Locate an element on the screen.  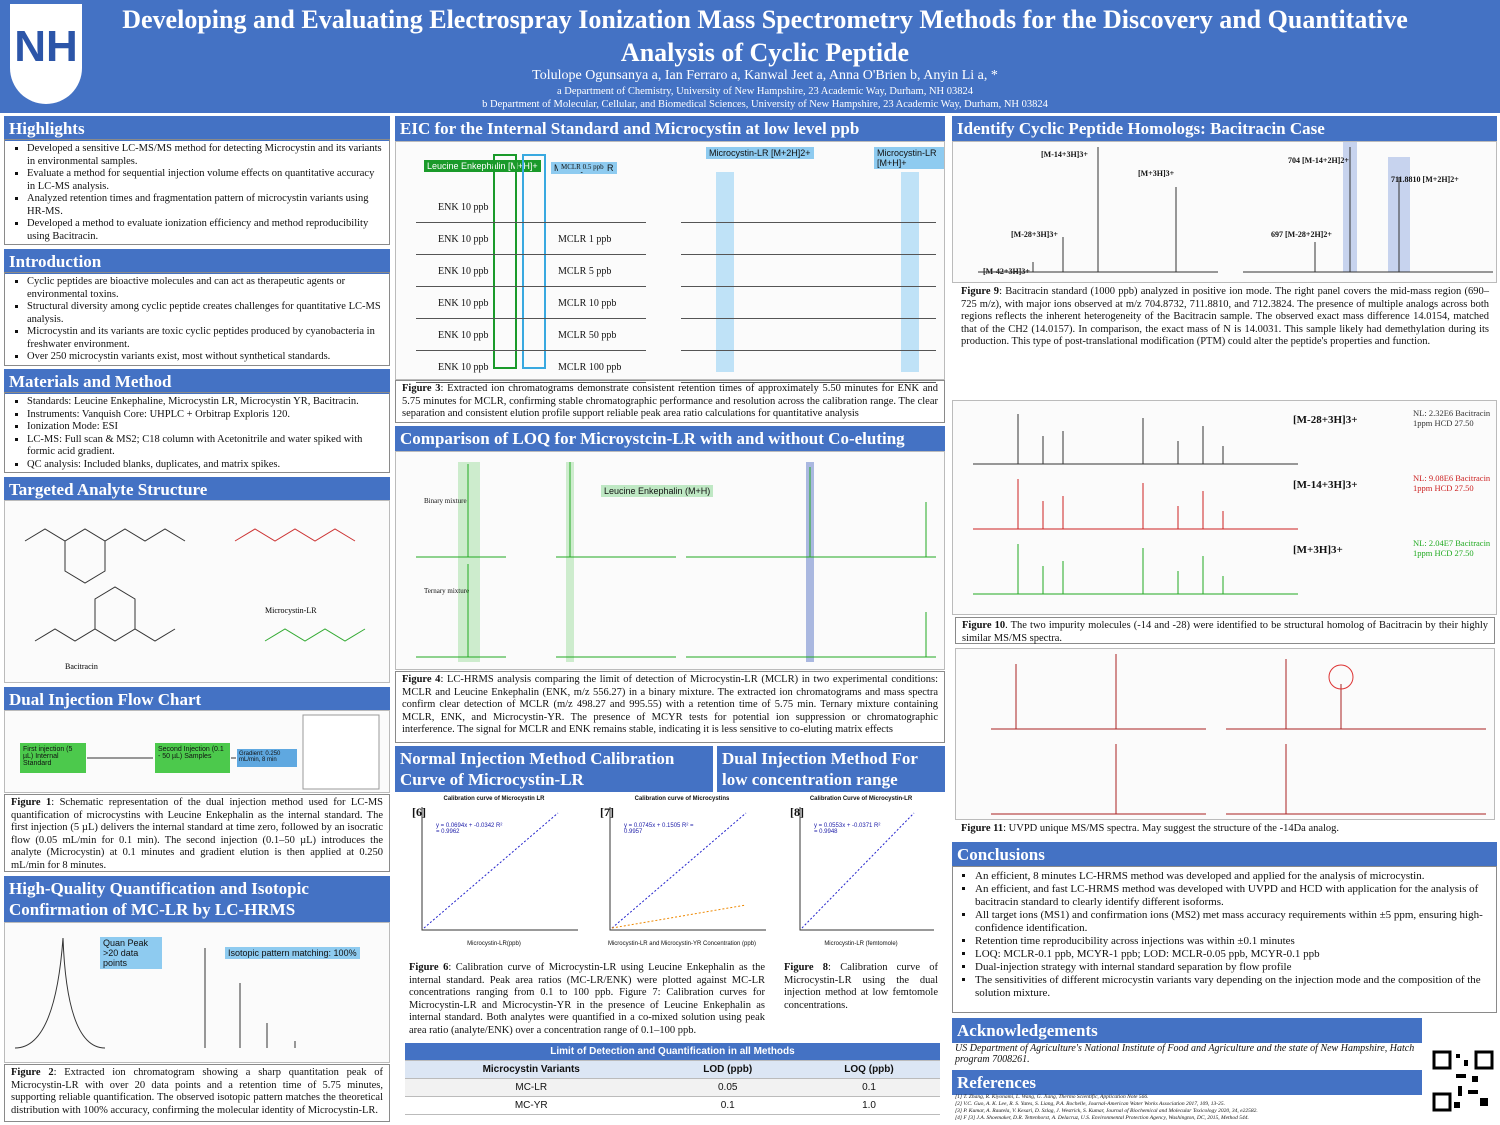
section-heading: Highlights is located at coordinates (197, 128).